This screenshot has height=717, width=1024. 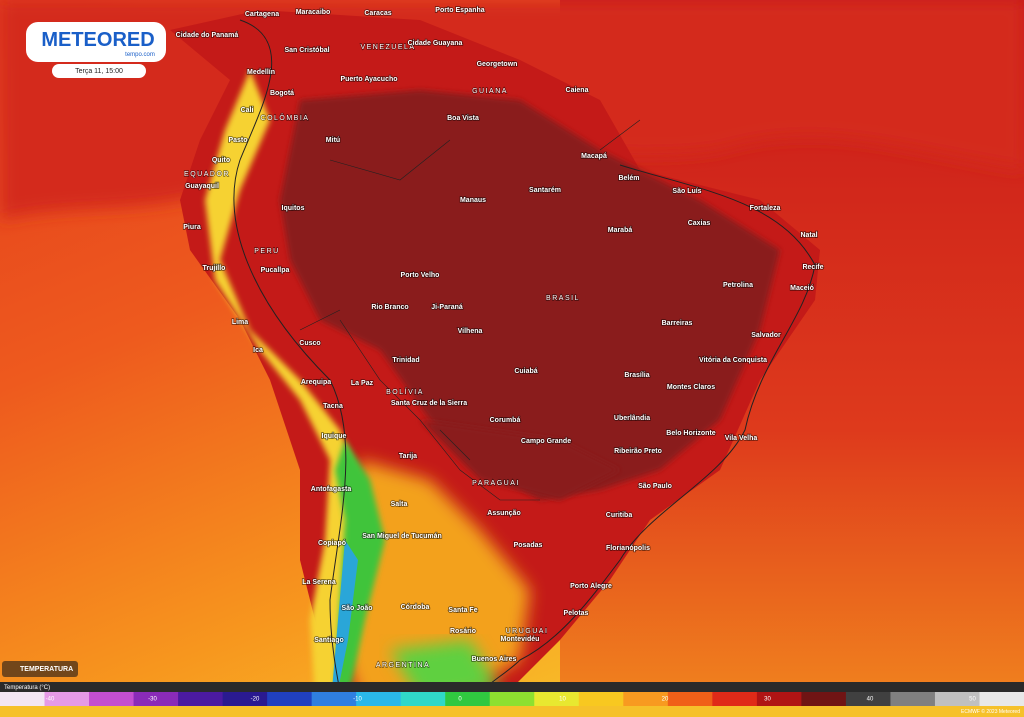 I want to click on legend-tick: 0, so click(x=460, y=700).